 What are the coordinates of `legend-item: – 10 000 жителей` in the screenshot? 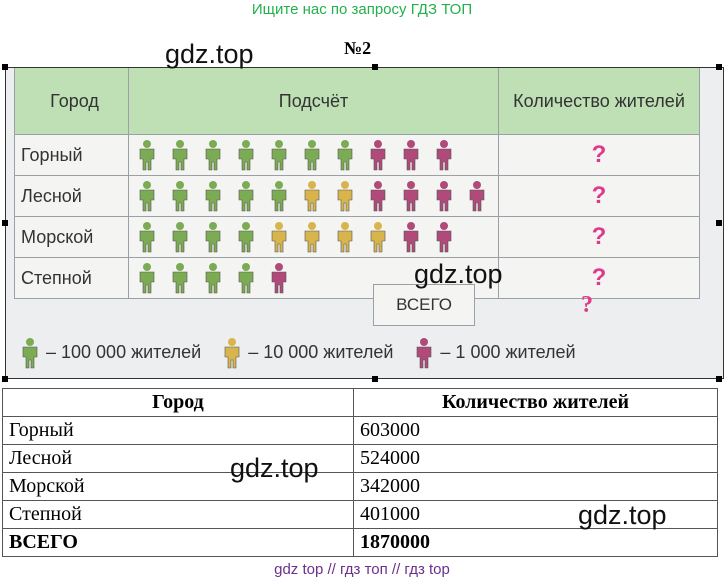 It's located at (306, 353).